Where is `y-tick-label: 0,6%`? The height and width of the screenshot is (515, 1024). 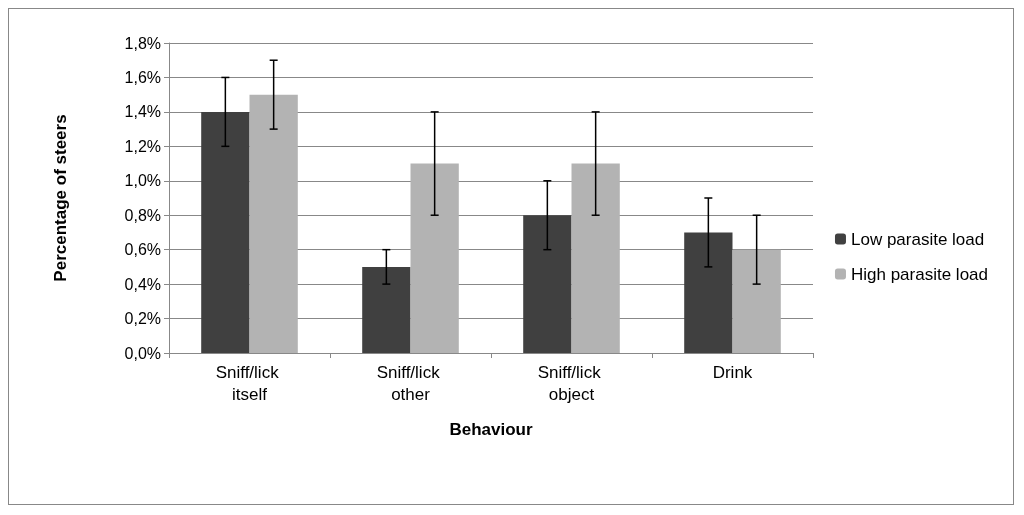 y-tick-label: 0,6% is located at coordinates (142, 250).